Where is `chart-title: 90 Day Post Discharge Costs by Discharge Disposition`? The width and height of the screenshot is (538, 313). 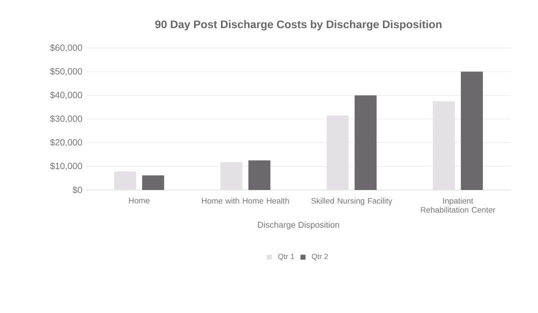
chart-title: 90 Day Post Discharge Costs by Discharge Disposition is located at coordinates (298, 25).